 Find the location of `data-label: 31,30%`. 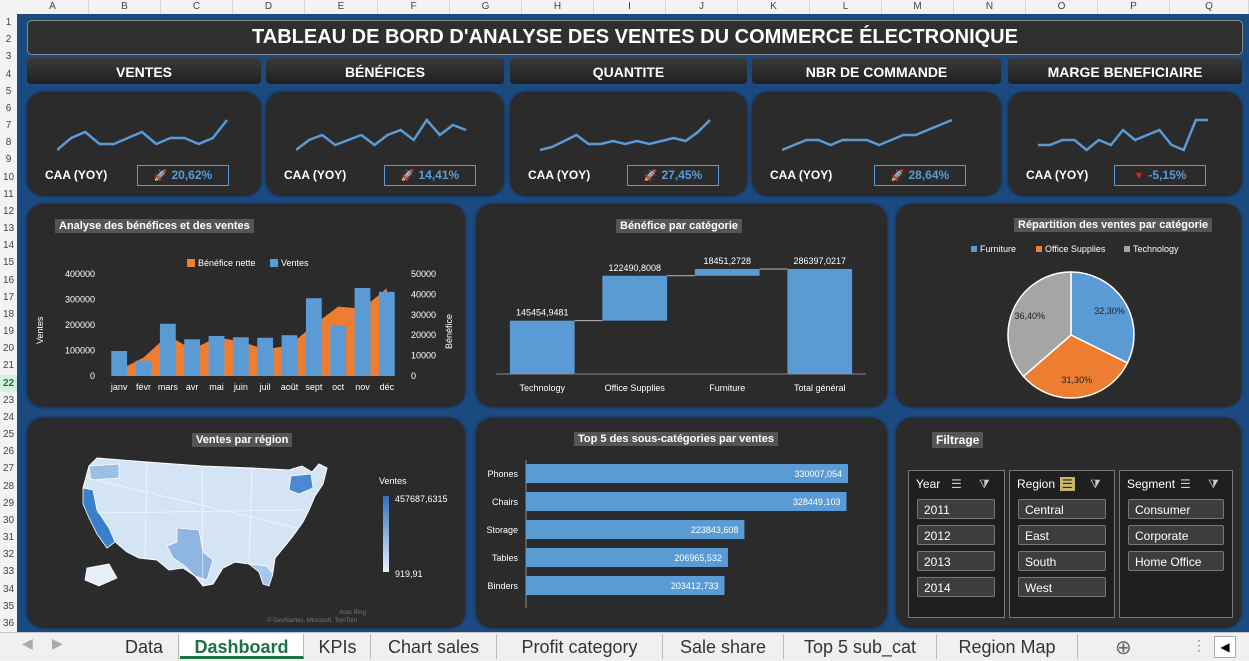

data-label: 31,30% is located at coordinates (1077, 380).